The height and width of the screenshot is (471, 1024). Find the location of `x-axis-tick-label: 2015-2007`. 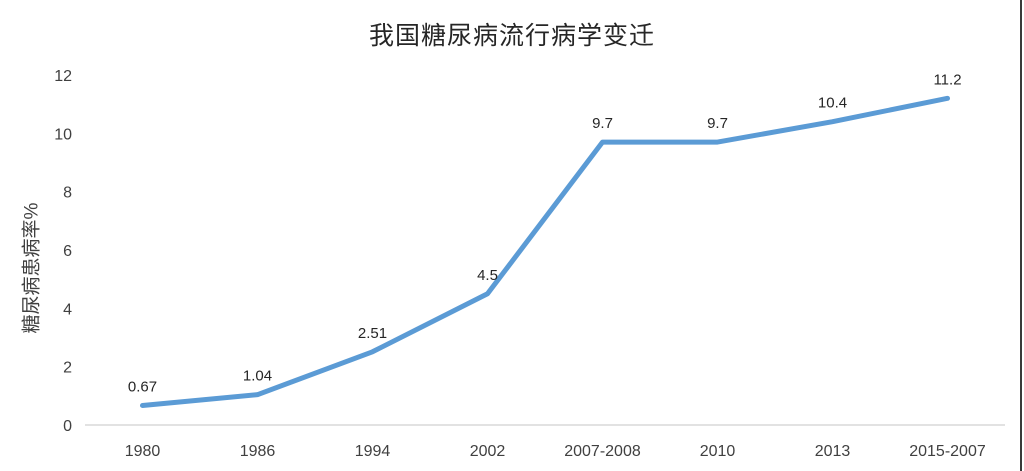

x-axis-tick-label: 2015-2007 is located at coordinates (947, 451).